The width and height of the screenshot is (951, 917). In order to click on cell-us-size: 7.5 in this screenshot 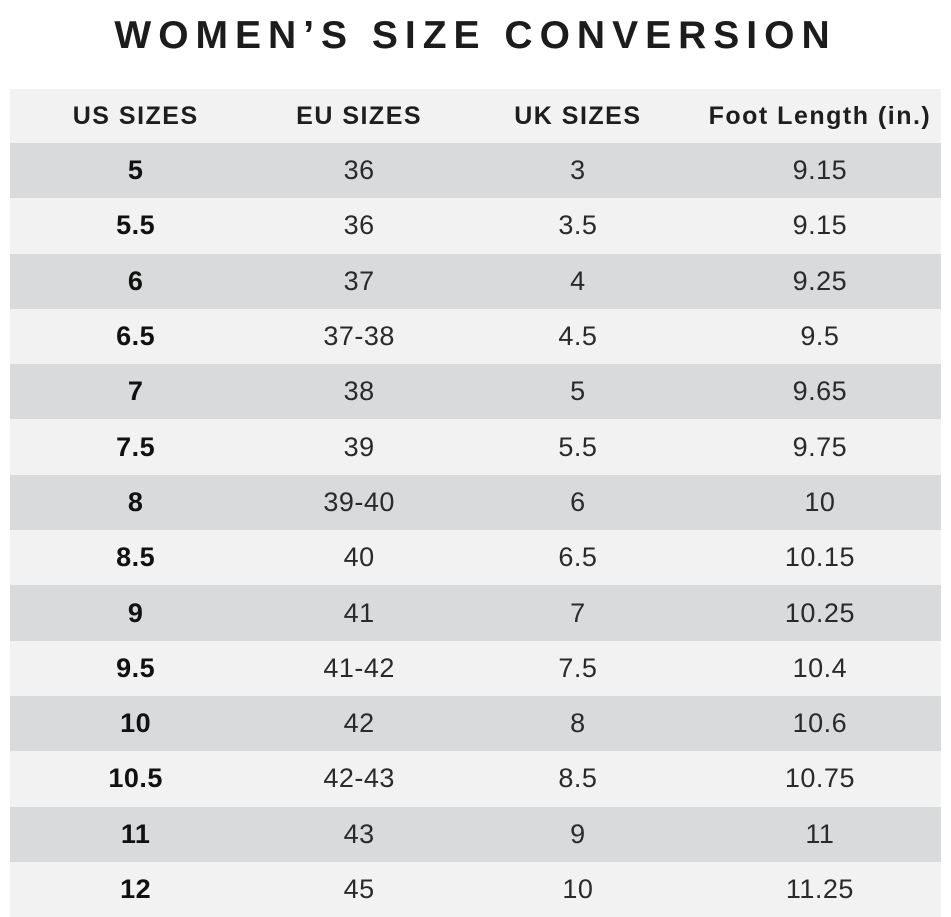, I will do `click(136, 446)`.